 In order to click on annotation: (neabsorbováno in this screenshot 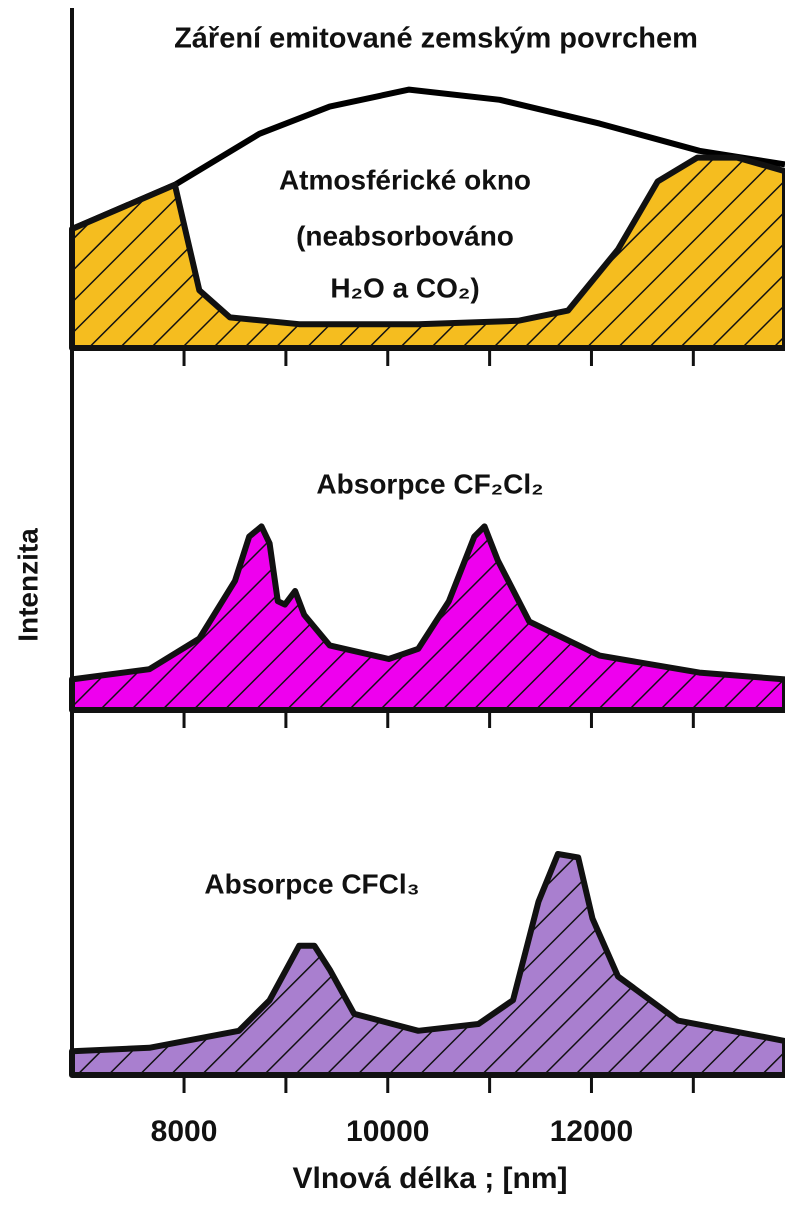, I will do `click(405, 235)`.